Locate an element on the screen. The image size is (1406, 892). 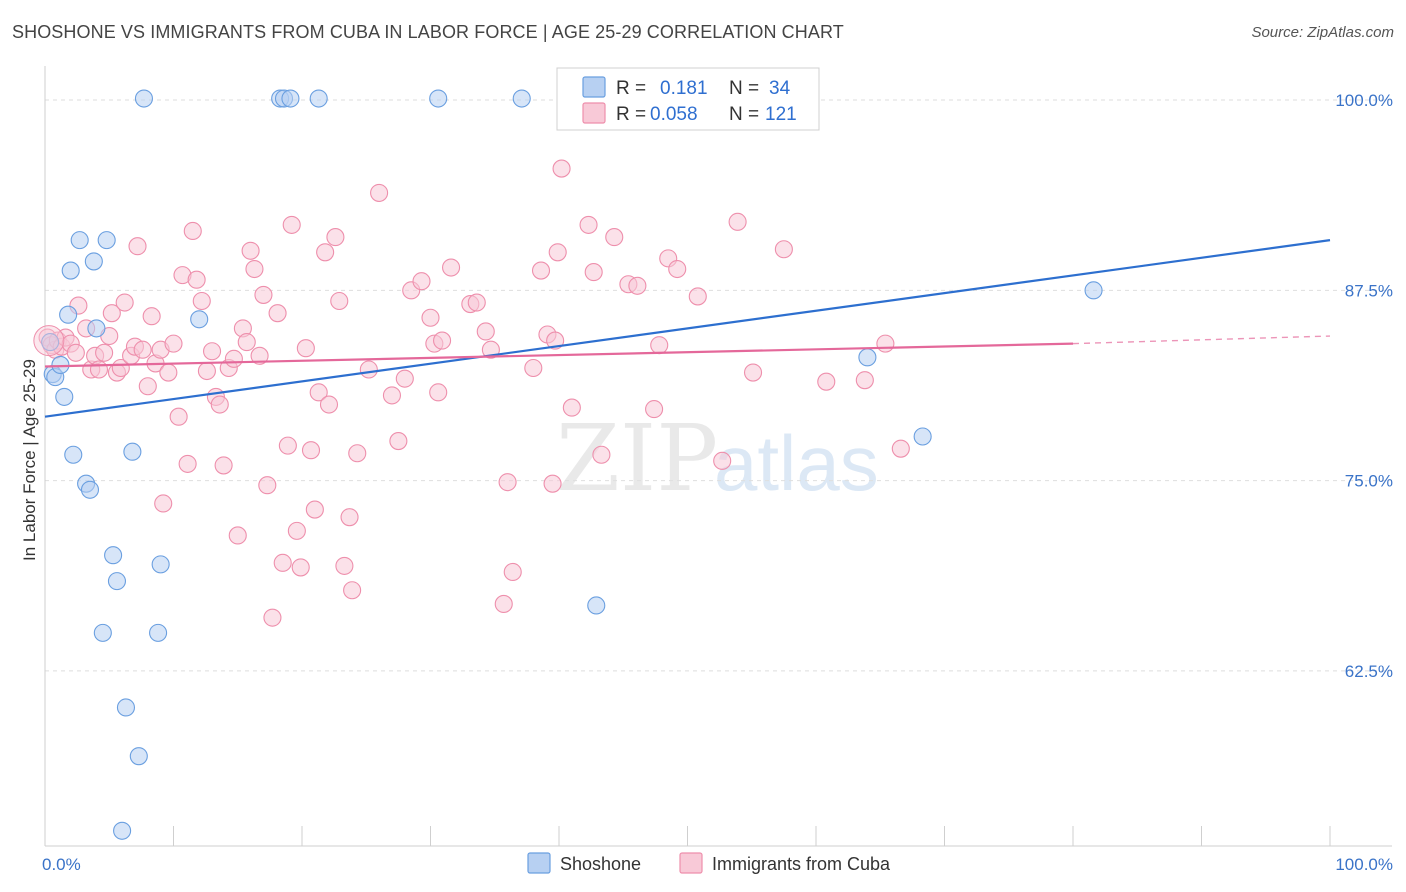
series-legend: Shoshone Immigrants from Cuba is located at coordinates (709, 863).